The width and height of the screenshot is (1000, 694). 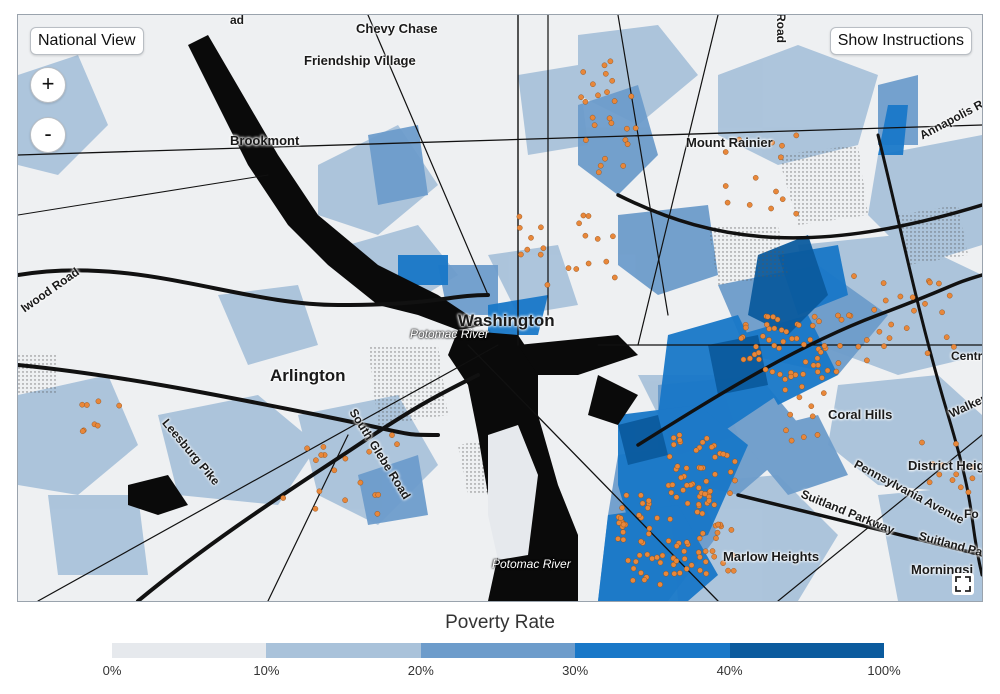 I want to click on label-chevy-chase: Chevy Chase, so click(x=397, y=28).